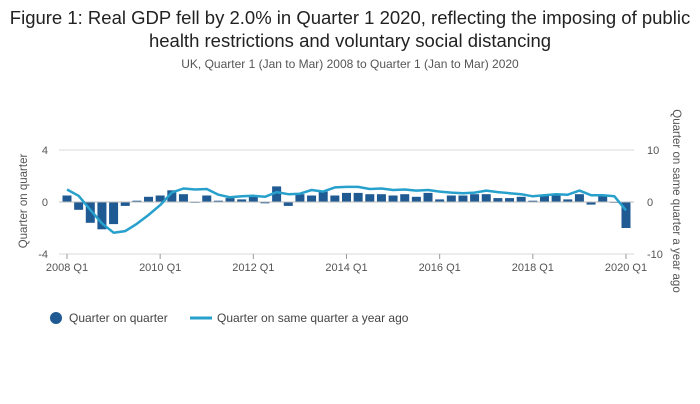  I want to click on y-right-axis-title: Quarter on same quarter a year ago, so click(676, 200).